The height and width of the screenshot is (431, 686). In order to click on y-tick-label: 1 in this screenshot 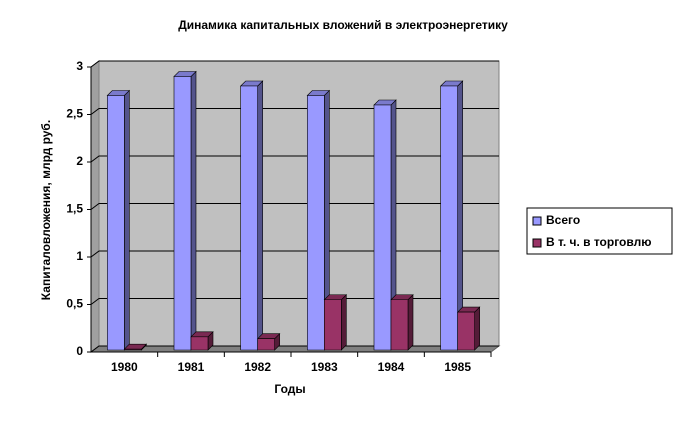, I will do `click(79, 256)`.